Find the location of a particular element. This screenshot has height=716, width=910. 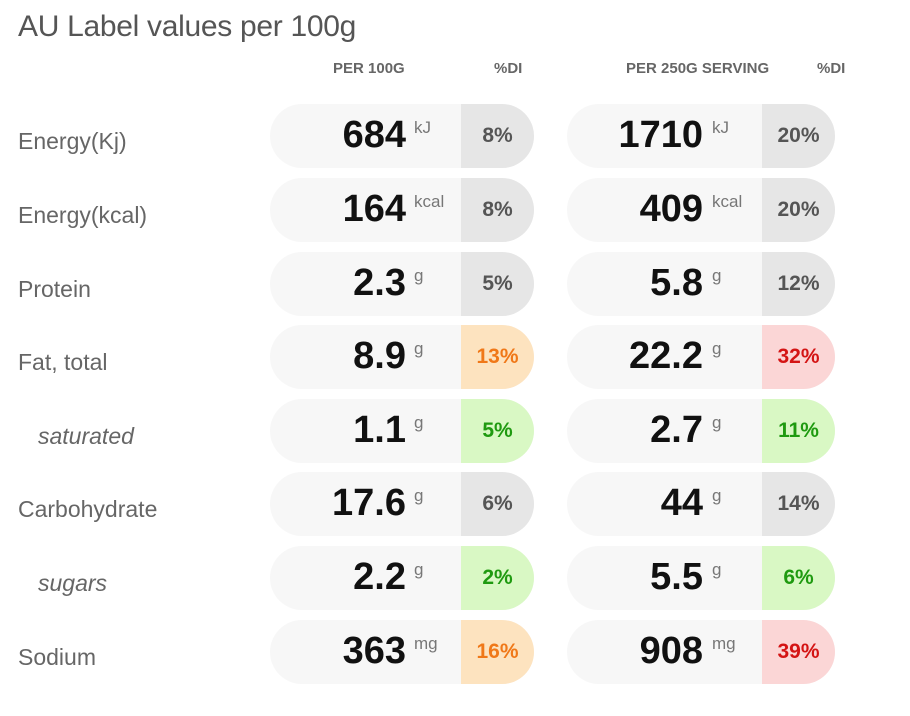

per-100g-value: 8.9 is located at coordinates (379, 356).